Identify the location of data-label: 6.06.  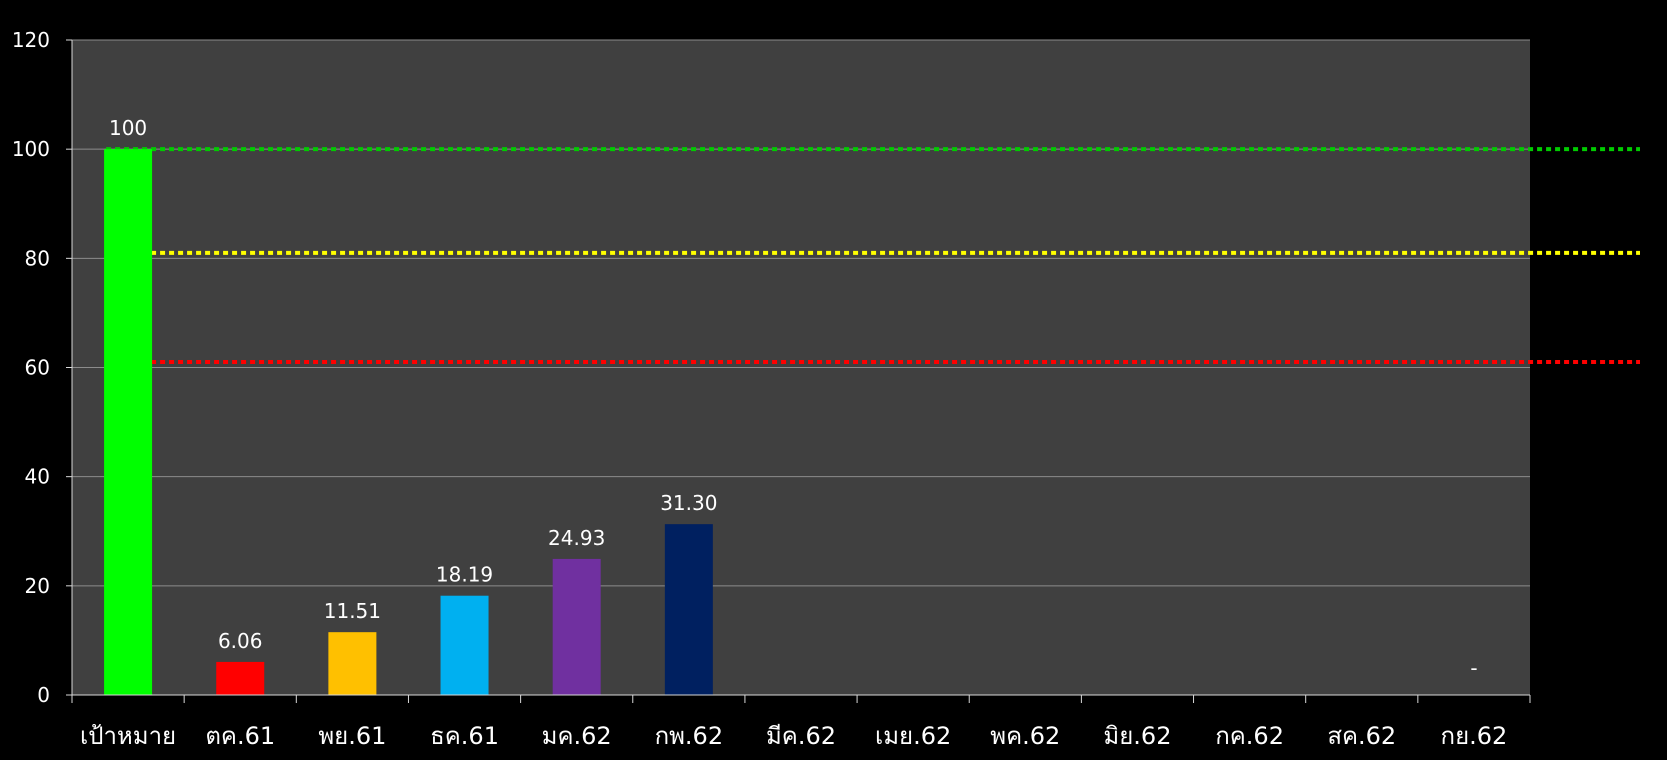
(240, 641).